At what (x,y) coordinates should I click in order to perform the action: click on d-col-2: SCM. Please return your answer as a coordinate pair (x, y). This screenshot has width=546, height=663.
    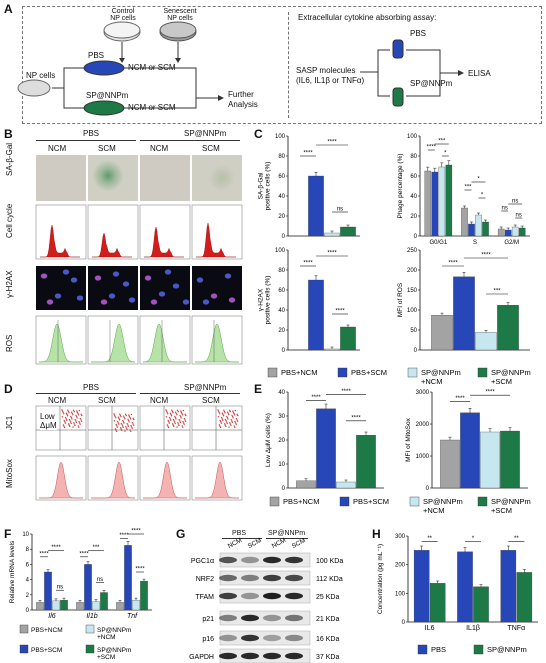
    Looking at the image, I should click on (107, 400).